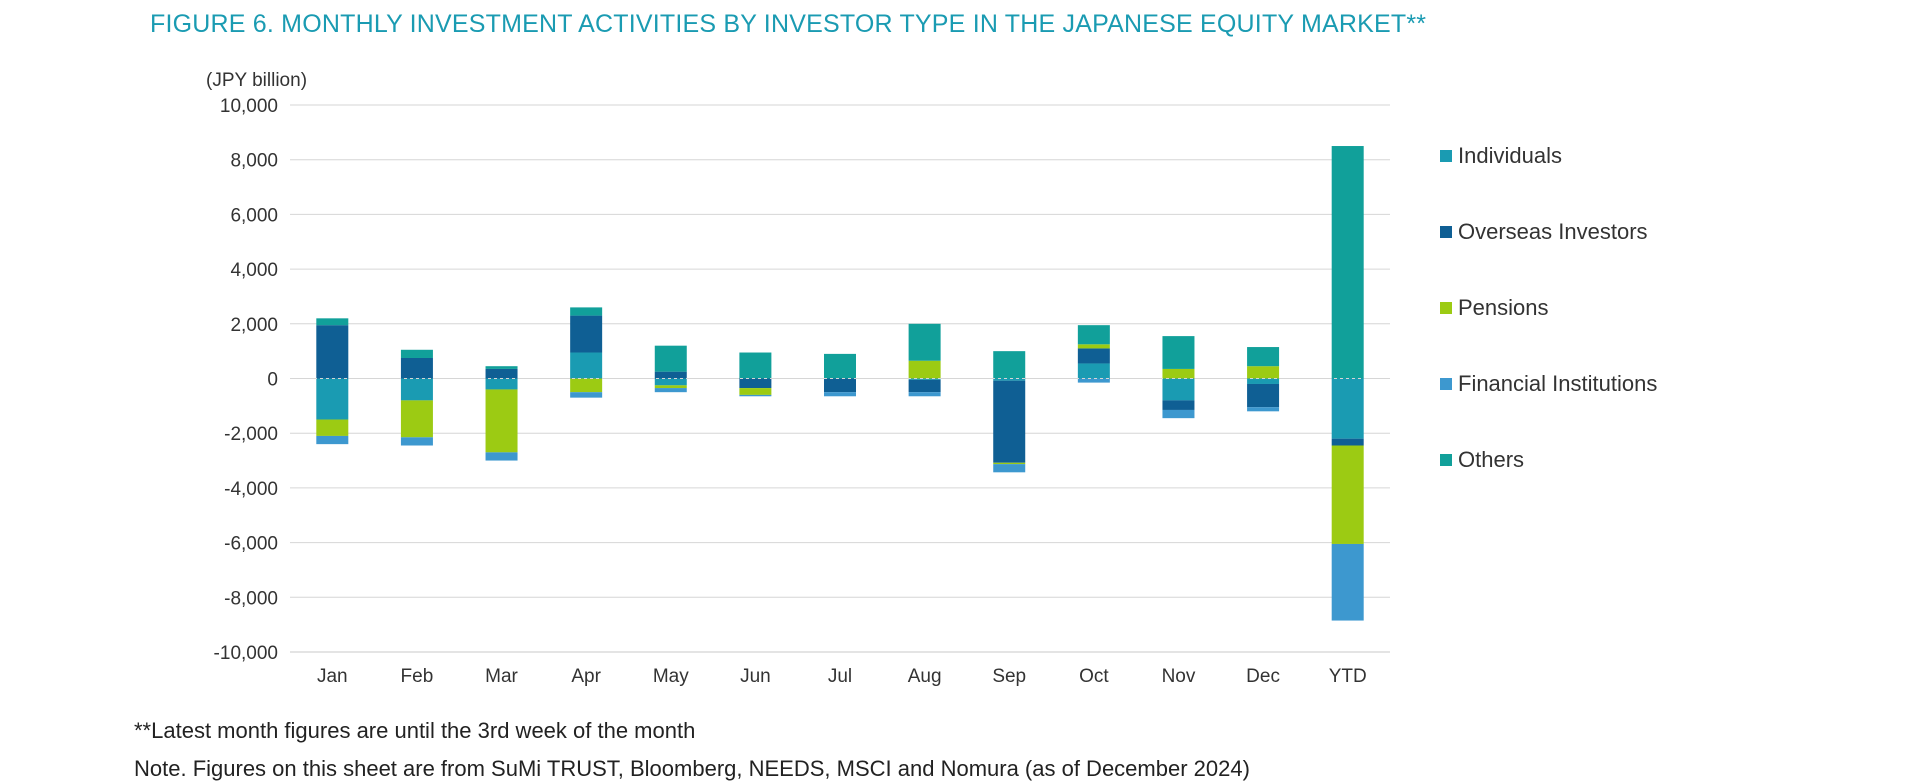 Image resolution: width=1920 pixels, height=782 pixels. I want to click on x-tick-label: May, so click(671, 676).